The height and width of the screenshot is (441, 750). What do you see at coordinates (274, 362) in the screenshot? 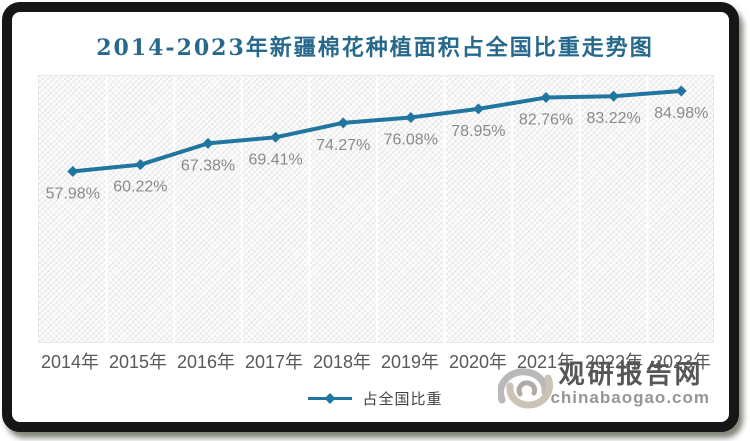
I see `x-axis-label: 2017年` at bounding box center [274, 362].